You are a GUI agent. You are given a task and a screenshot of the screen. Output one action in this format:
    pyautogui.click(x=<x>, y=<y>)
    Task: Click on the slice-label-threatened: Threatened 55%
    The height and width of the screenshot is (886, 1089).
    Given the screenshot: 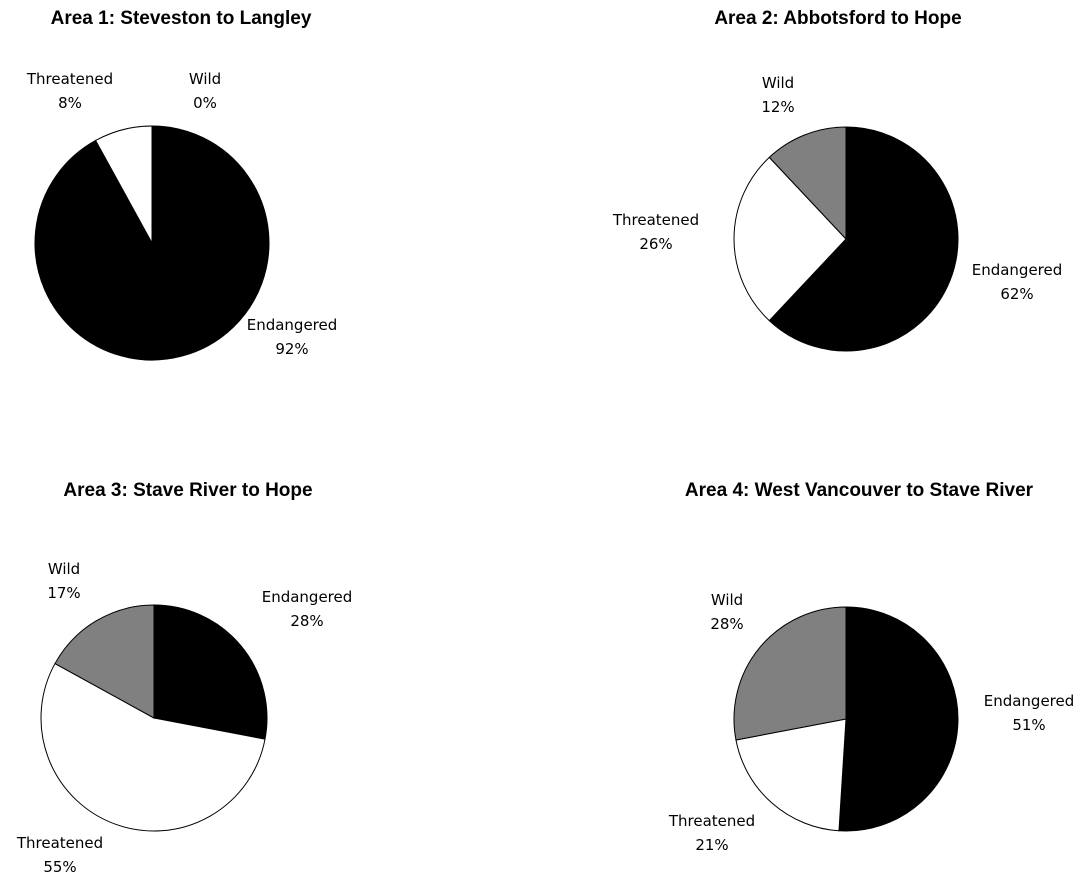 What is the action you would take?
    pyautogui.click(x=59, y=855)
    